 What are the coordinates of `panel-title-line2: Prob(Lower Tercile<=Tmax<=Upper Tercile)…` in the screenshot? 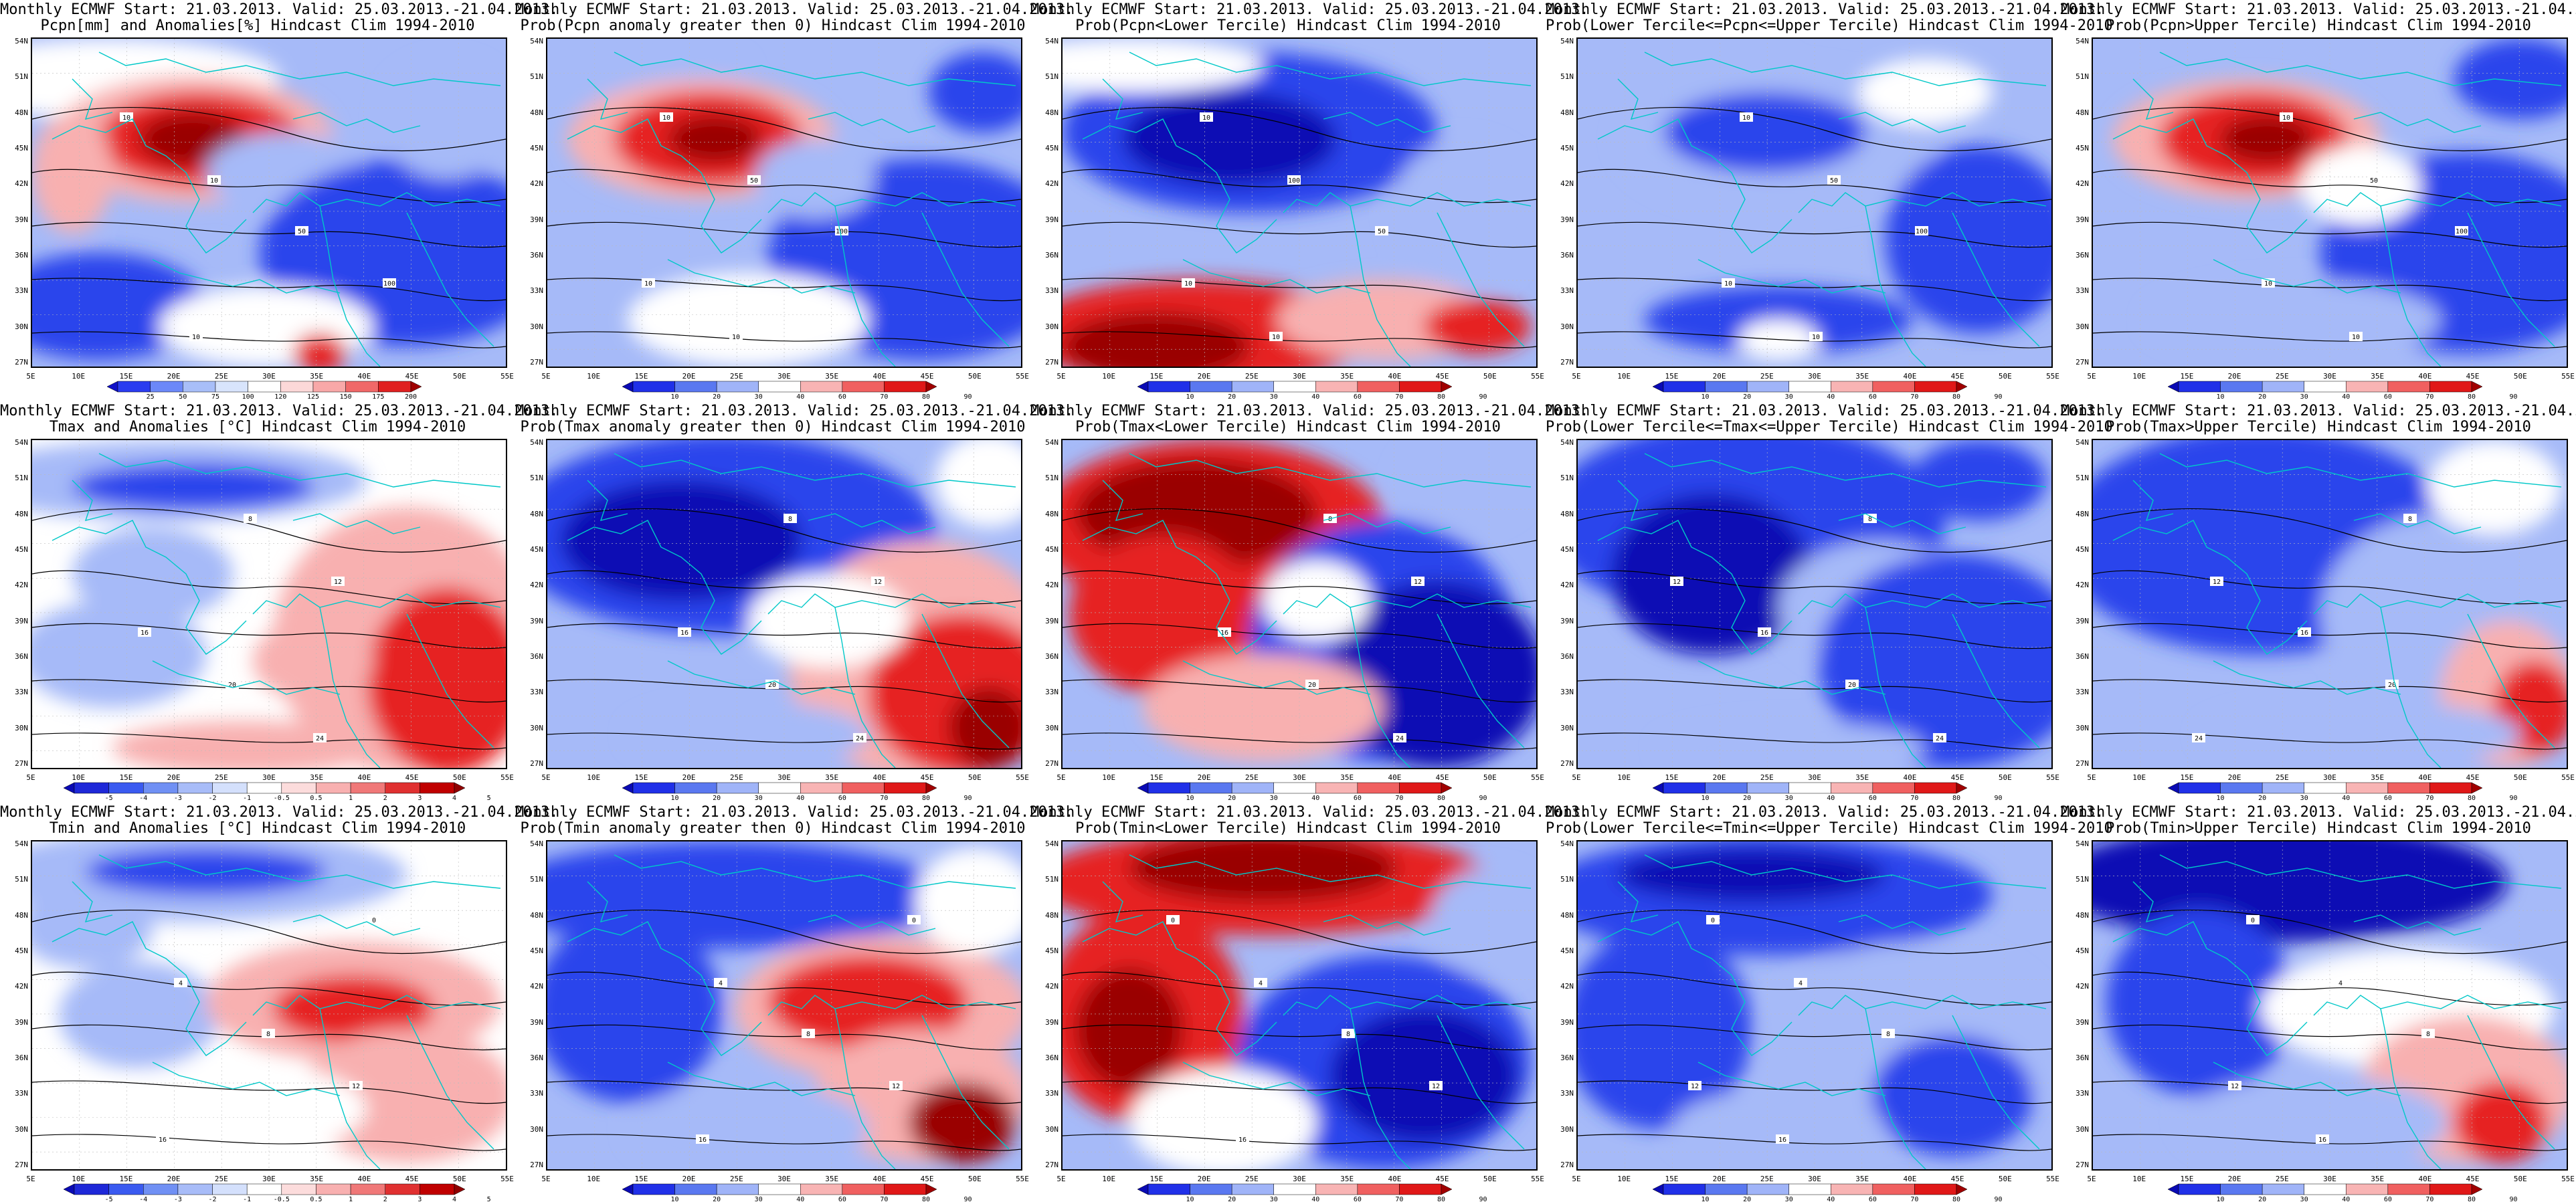 It's located at (1829, 427).